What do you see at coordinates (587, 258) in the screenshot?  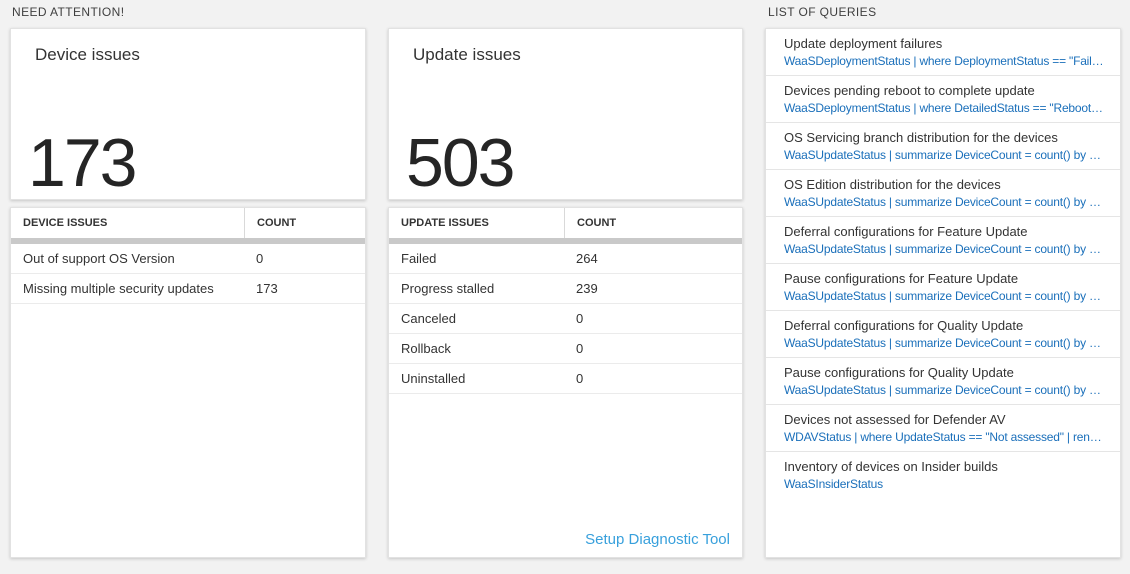 I see `issue-count: 264` at bounding box center [587, 258].